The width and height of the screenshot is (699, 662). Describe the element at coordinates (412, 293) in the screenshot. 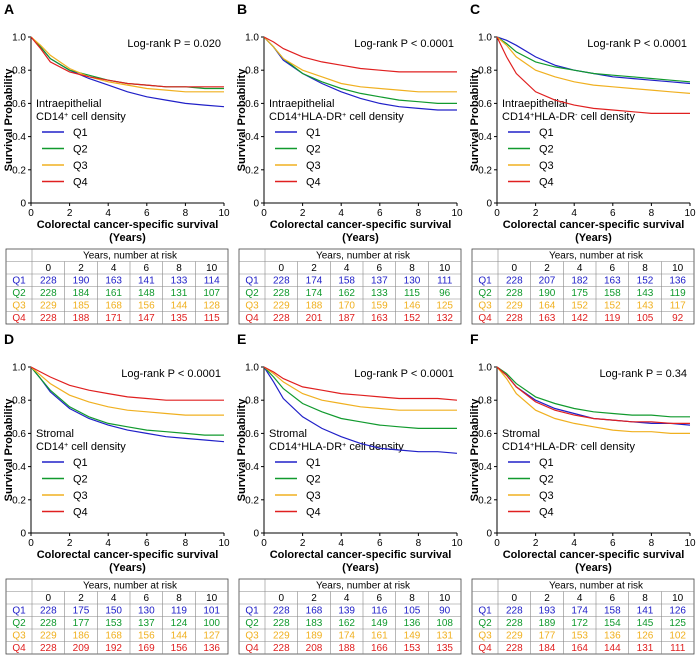

I see `risk-cell: 115` at that location.